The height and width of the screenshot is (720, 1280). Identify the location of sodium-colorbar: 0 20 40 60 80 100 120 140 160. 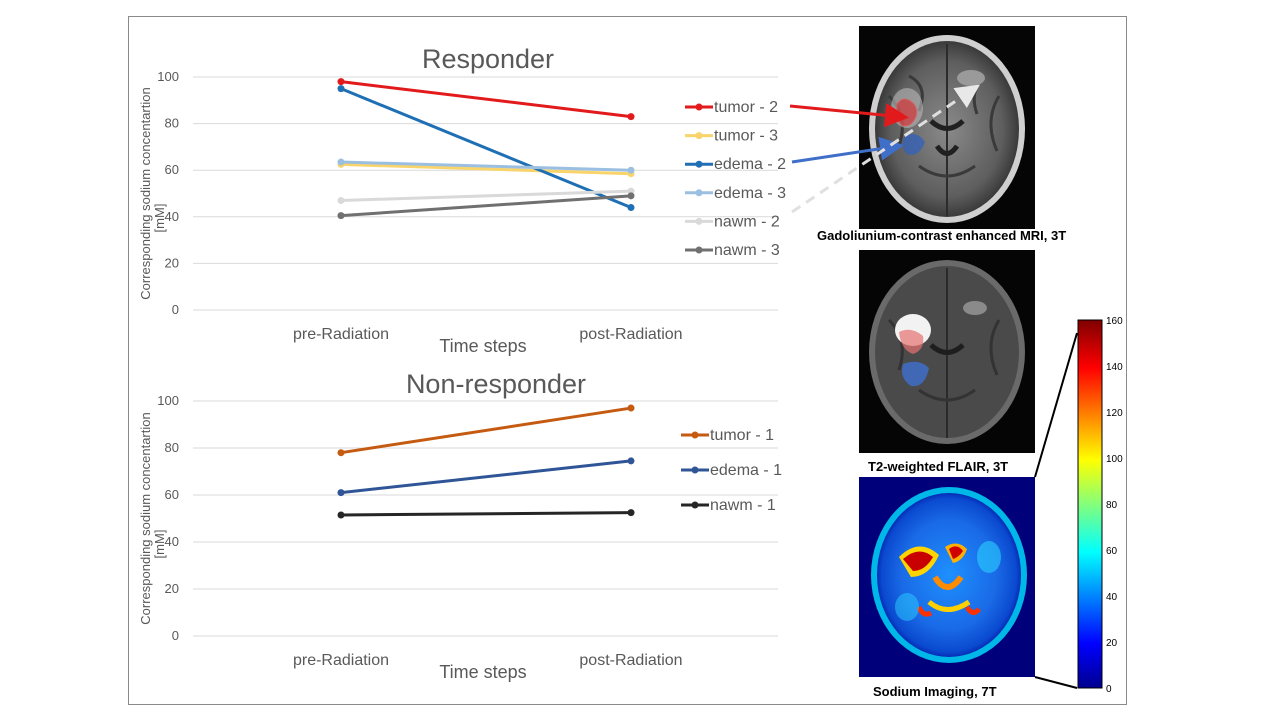
(1100, 505).